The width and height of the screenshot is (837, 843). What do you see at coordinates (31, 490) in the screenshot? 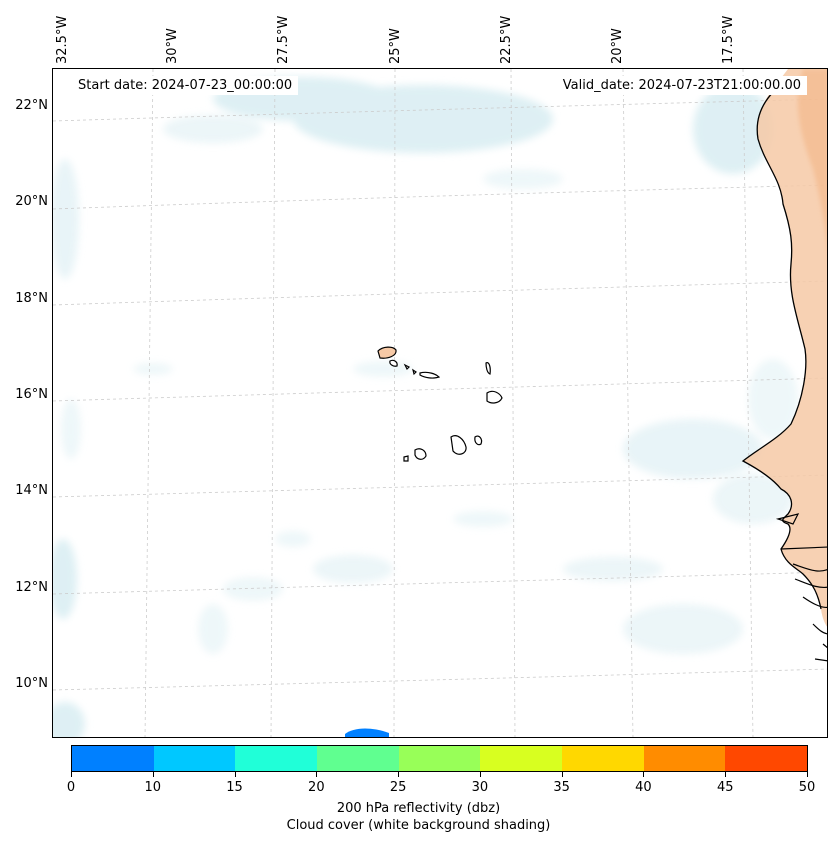
I see `lat-label-14n: 14°N` at bounding box center [31, 490].